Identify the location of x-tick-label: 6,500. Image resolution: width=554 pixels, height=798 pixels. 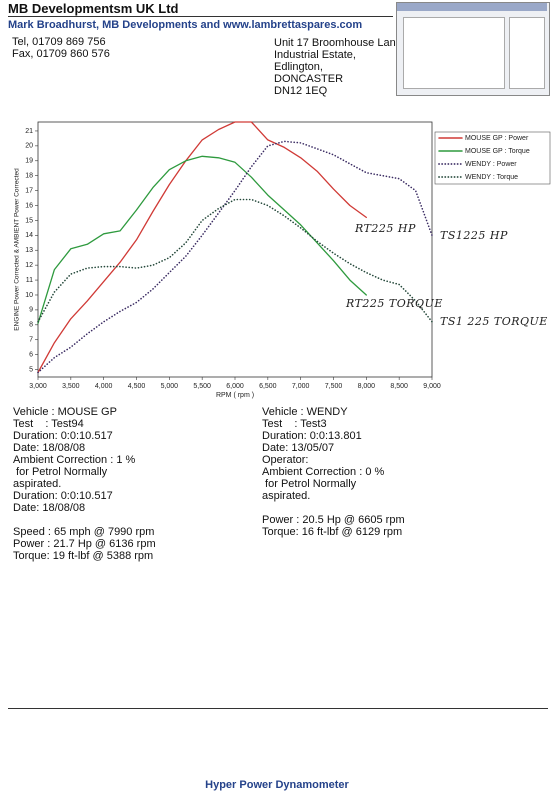
(268, 386).